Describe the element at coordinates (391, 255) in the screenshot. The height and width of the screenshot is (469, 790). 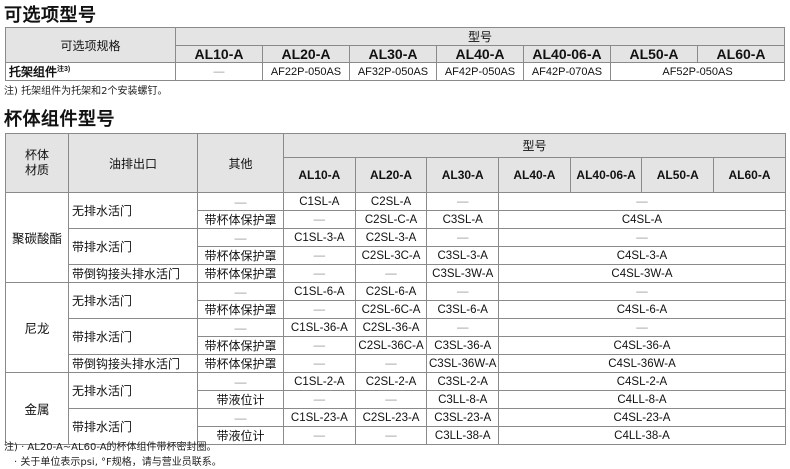
I see `table-cell: C2SL-3C-A` at that location.